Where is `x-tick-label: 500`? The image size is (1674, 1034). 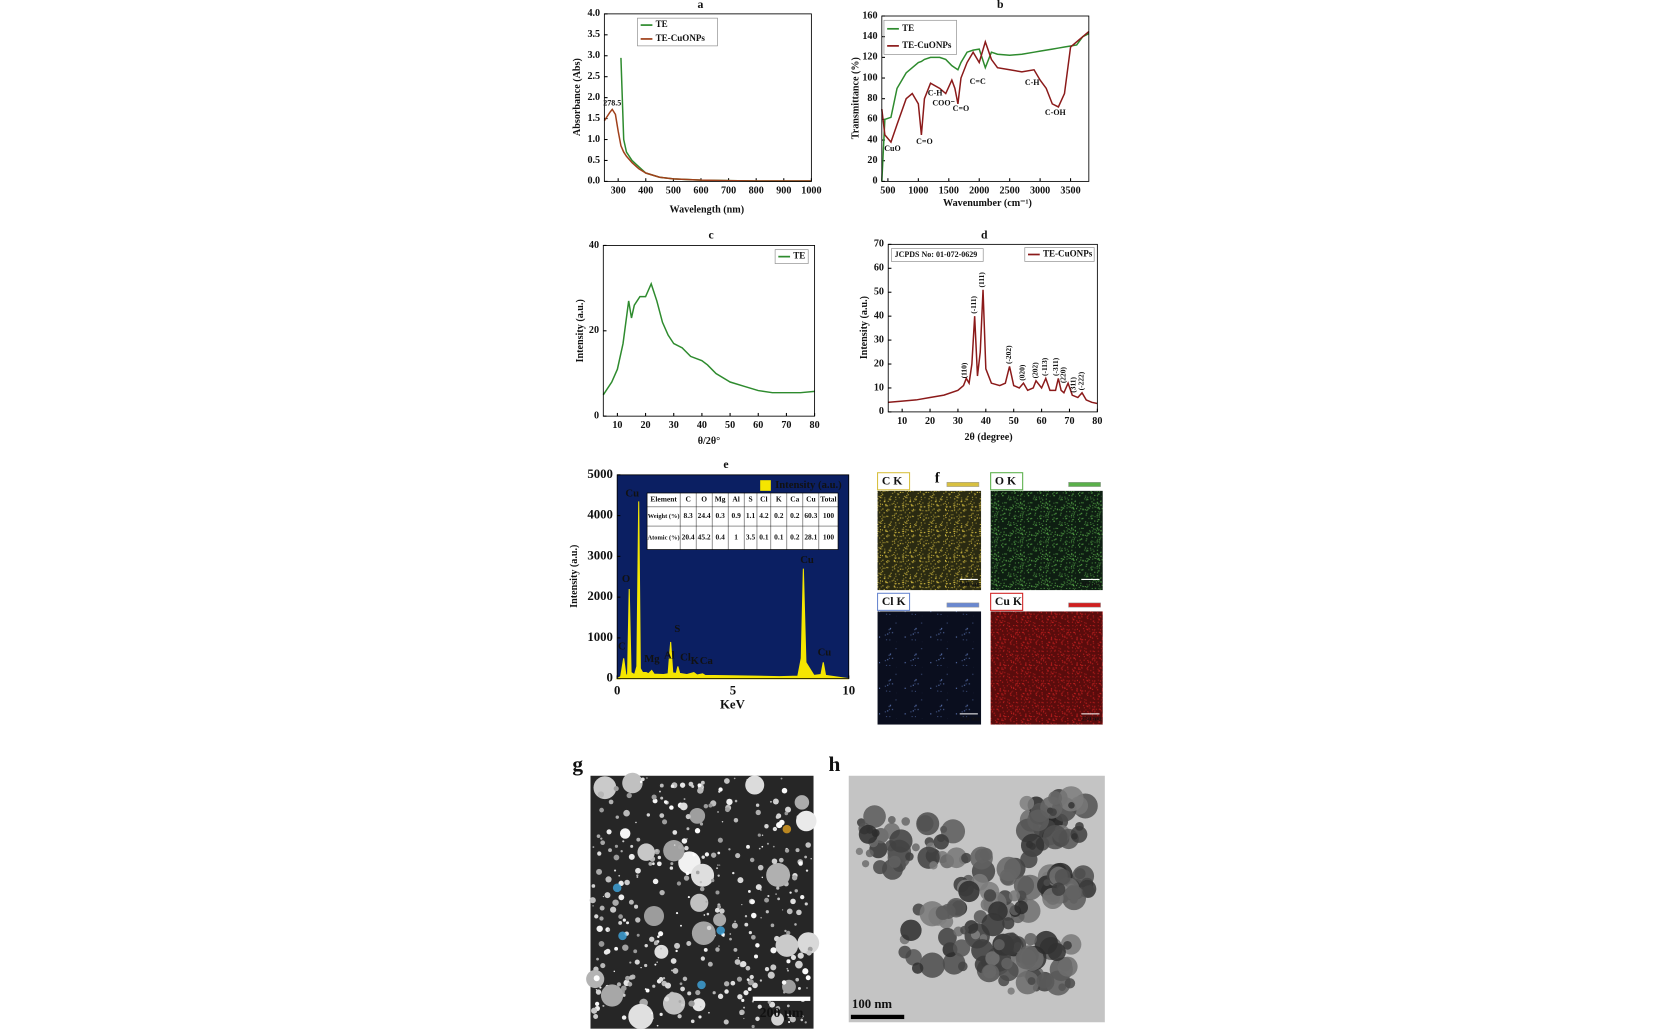 x-tick-label: 500 is located at coordinates (887, 190).